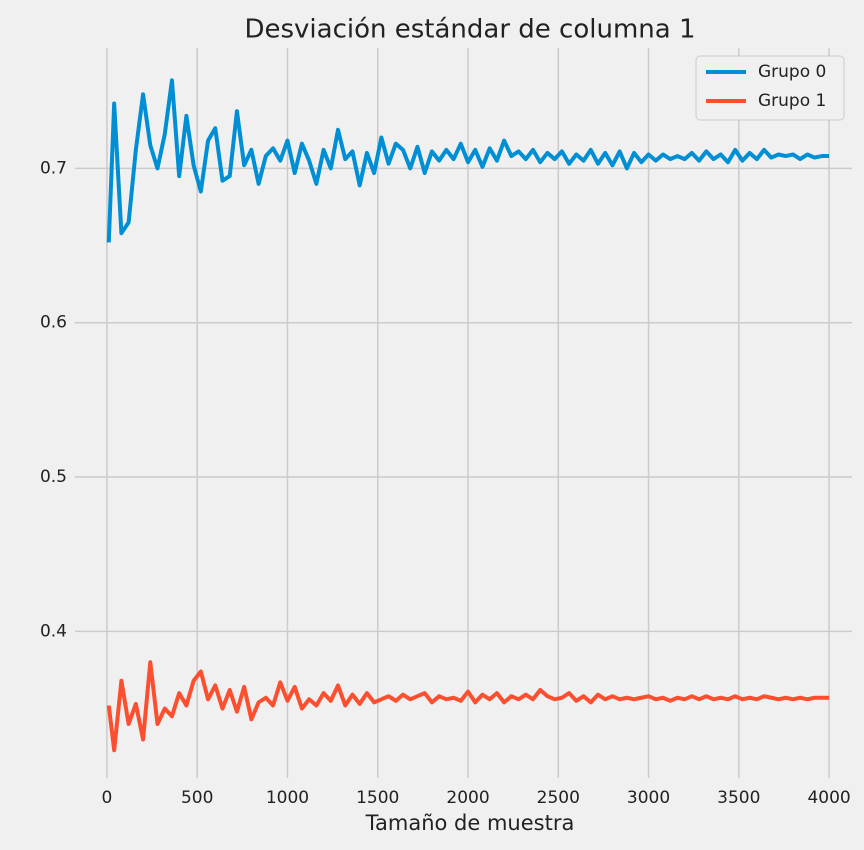  Describe the element at coordinates (792, 72) in the screenshot. I see `legend-label: Grupo 0` at that location.